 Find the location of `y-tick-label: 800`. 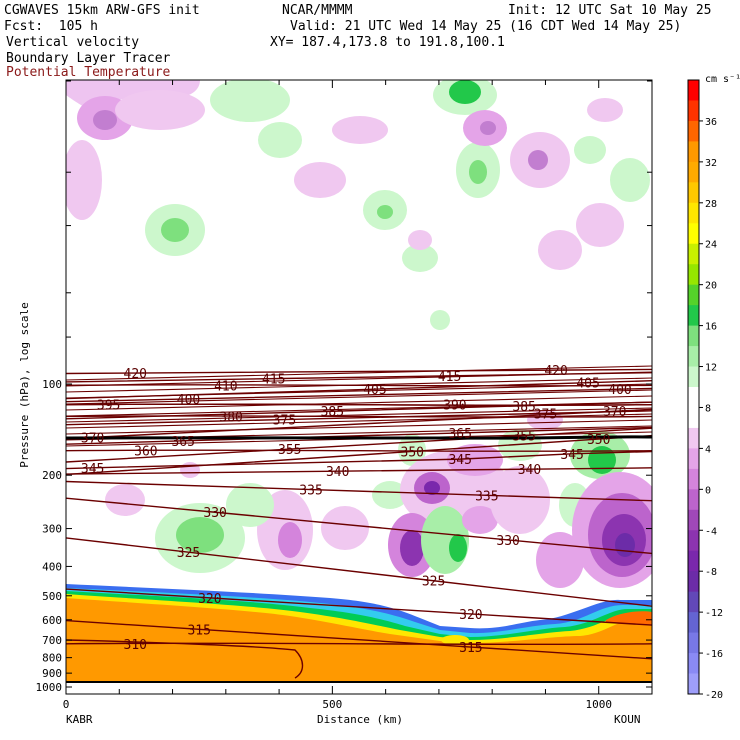

y-tick-label: 800 is located at coordinates (52, 658).